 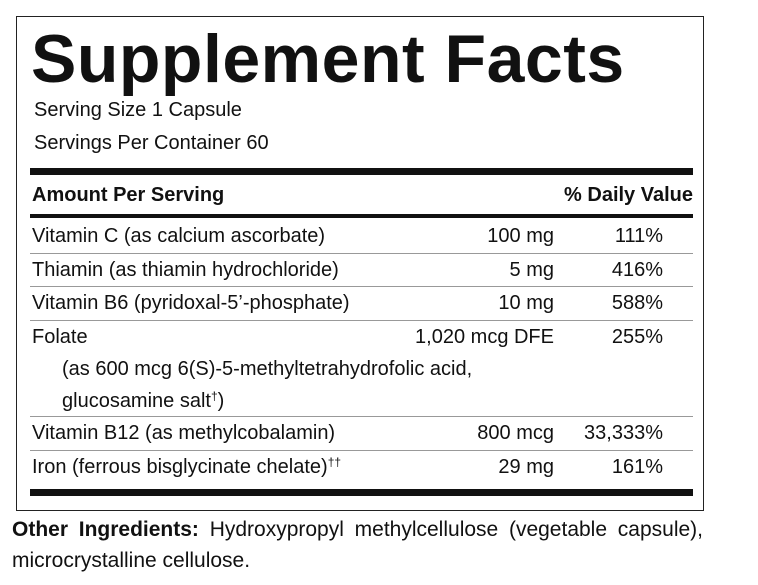 What do you see at coordinates (214, 396) in the screenshot?
I see `footnote-mark: †` at bounding box center [214, 396].